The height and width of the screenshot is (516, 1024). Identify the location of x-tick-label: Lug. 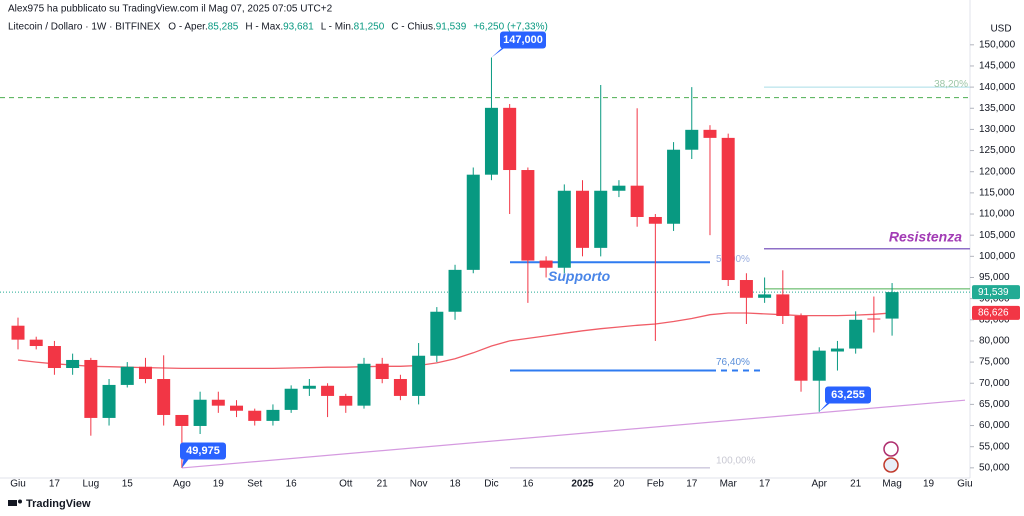
(90, 484).